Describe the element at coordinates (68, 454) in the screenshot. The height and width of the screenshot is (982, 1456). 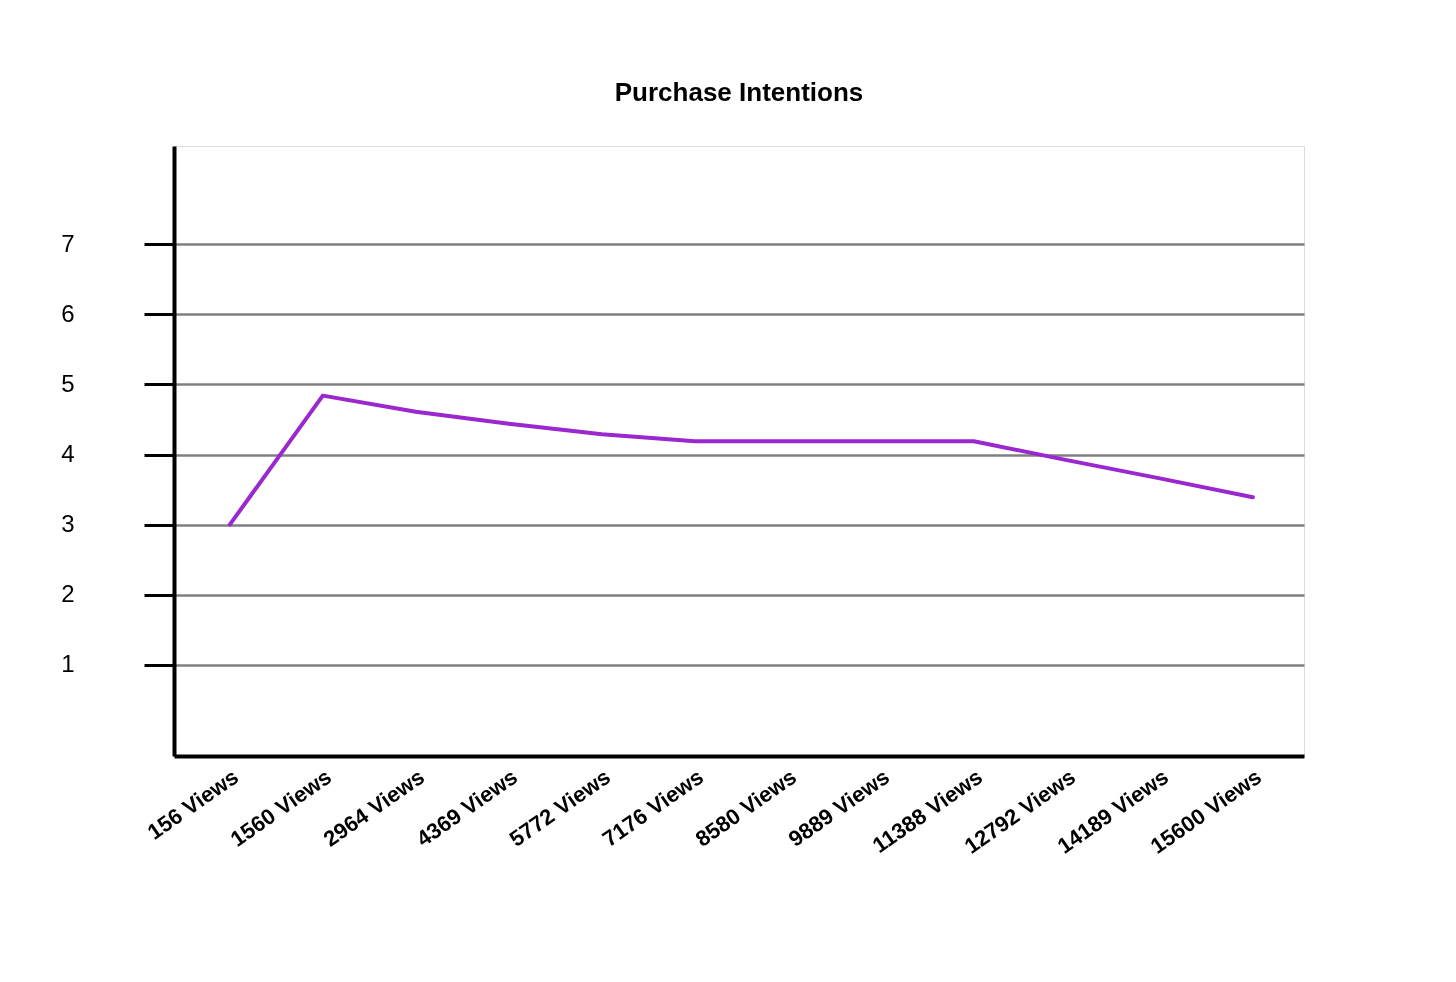
I see `y-tick-label: 4` at that location.